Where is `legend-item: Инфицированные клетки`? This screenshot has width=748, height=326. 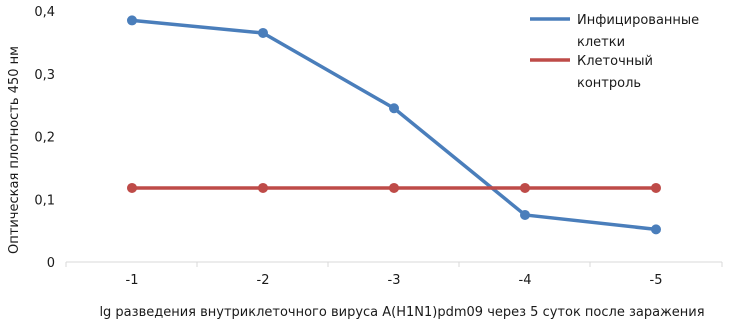 legend-item: Инфицированные клетки is located at coordinates (614, 31).